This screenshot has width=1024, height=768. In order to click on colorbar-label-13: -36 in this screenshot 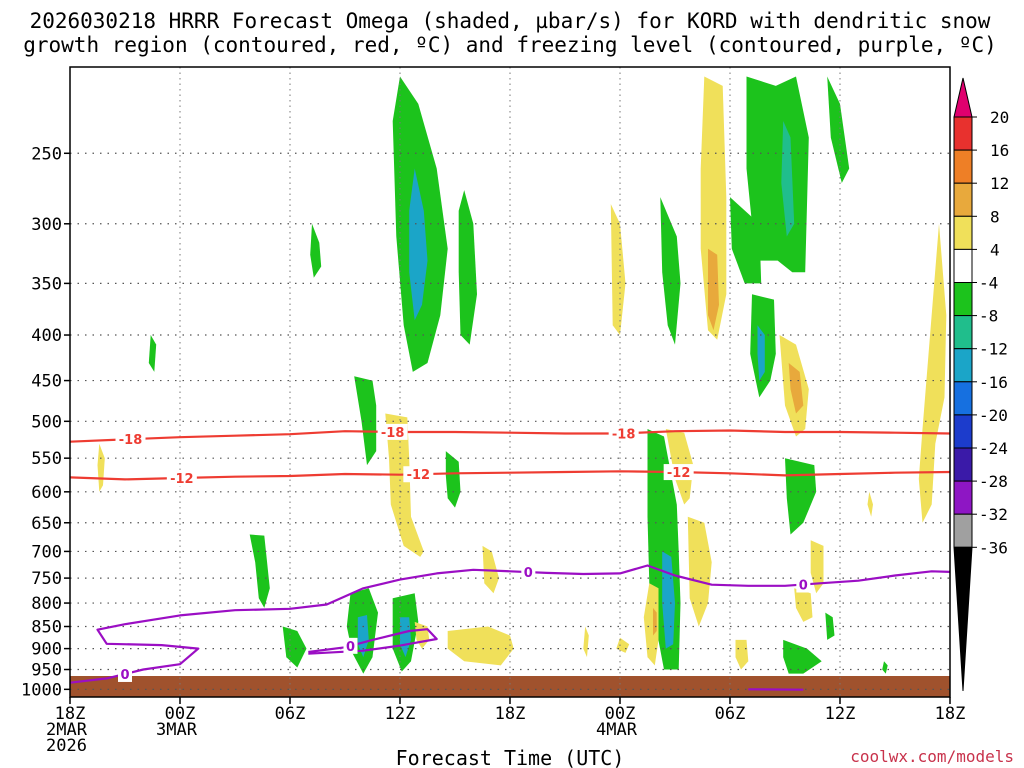, I will do `click(993, 547)`.